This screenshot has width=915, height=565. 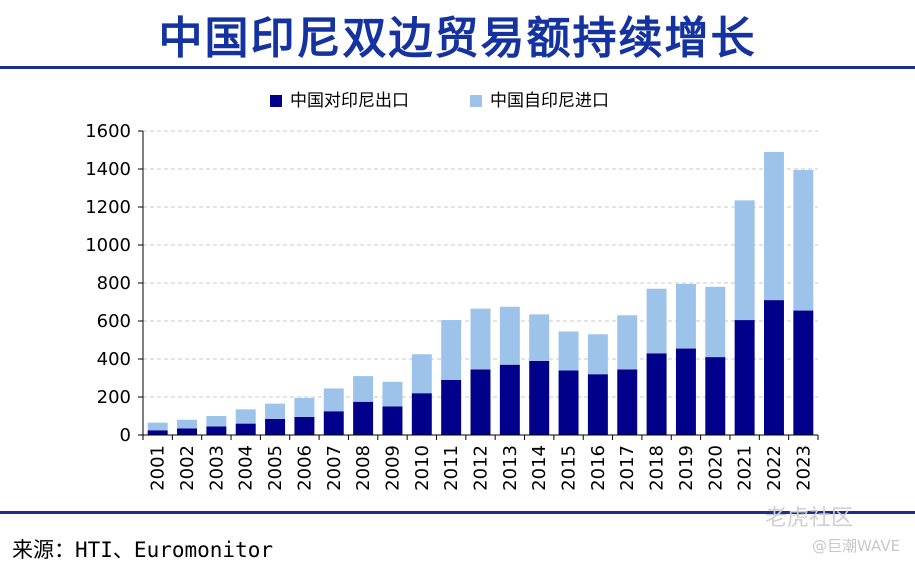 I want to click on x-tick-label: 2008, so click(x=363, y=468).